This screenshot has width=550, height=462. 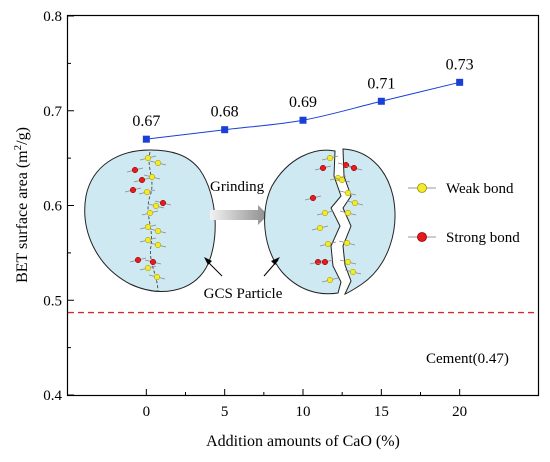 What do you see at coordinates (52, 112) in the screenshot?
I see `y-tick-label: 0.7` at bounding box center [52, 112].